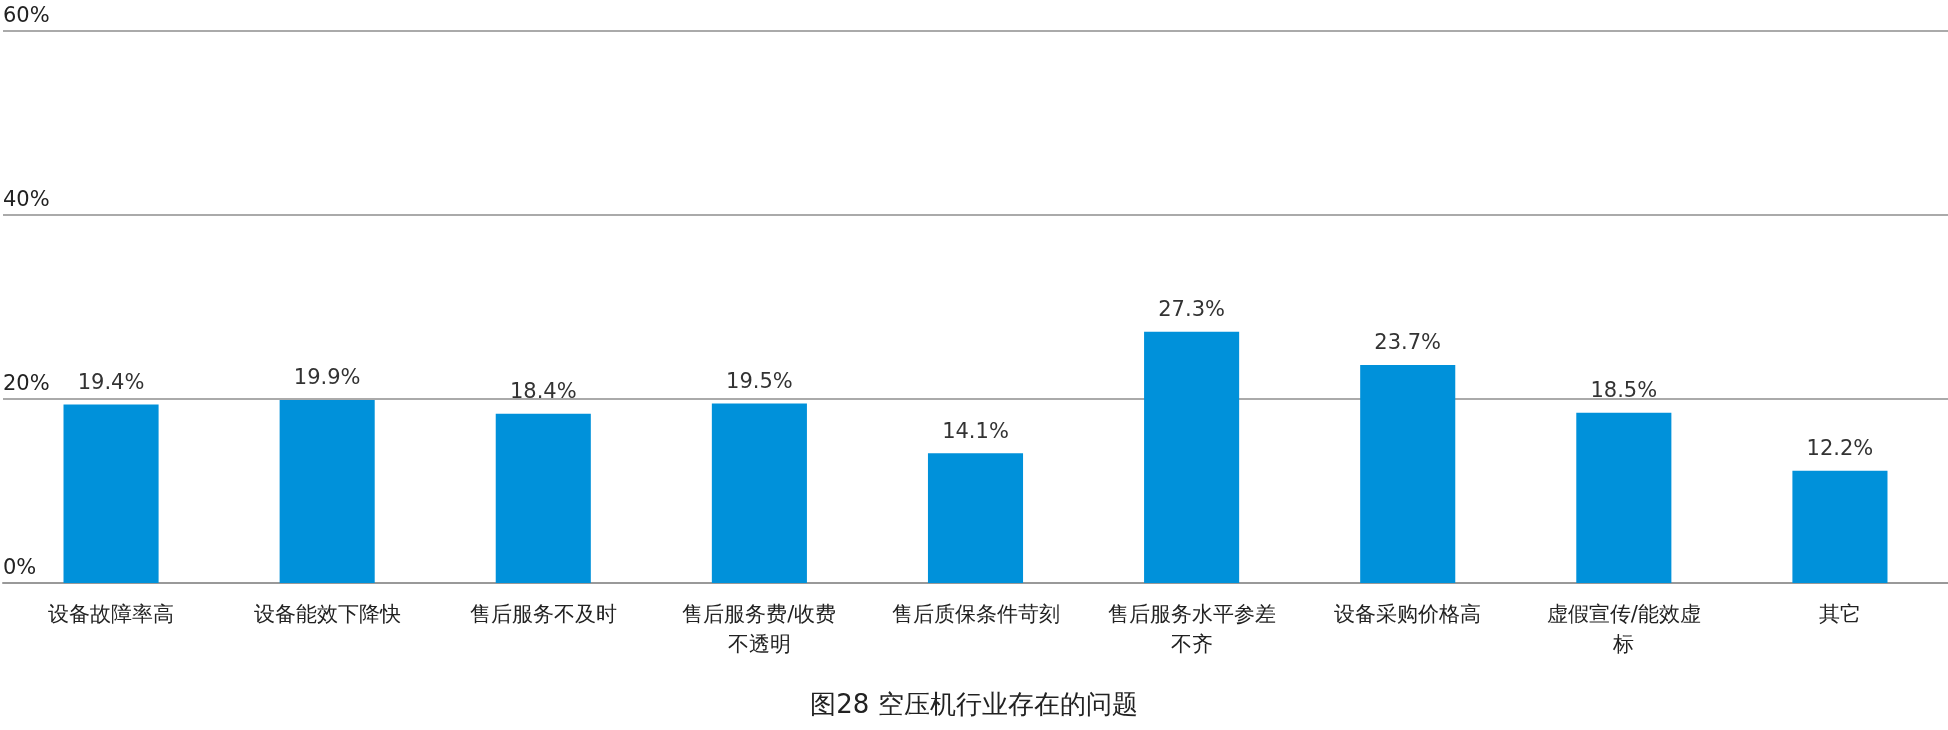 Image resolution: width=1948 pixels, height=730 pixels. Describe the element at coordinates (543, 391) in the screenshot. I see `data-label: 18.4%` at that location.